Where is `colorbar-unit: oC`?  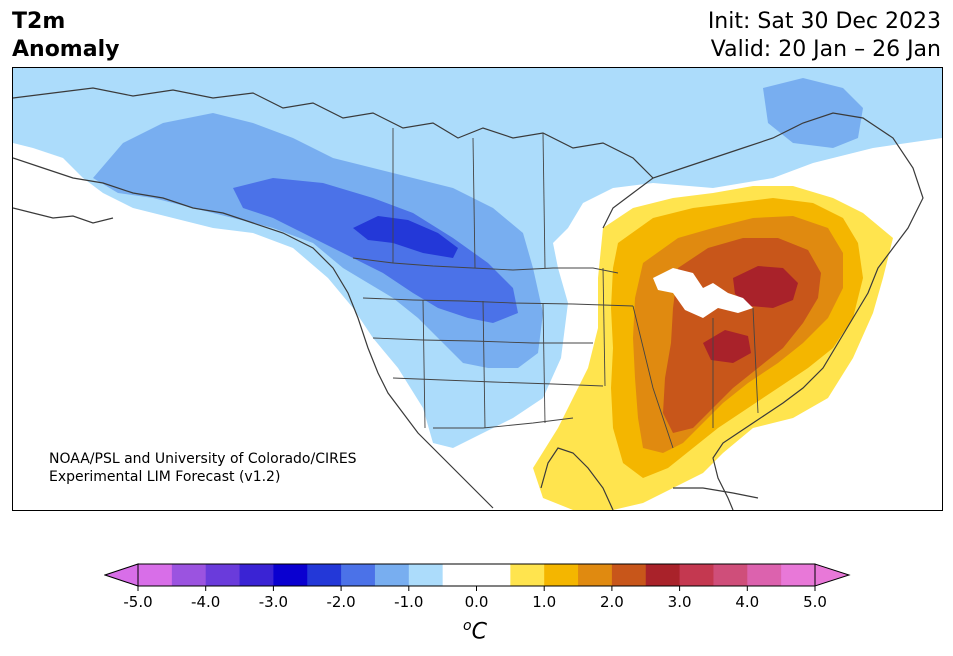 colorbar-unit: oC is located at coordinates (475, 631).